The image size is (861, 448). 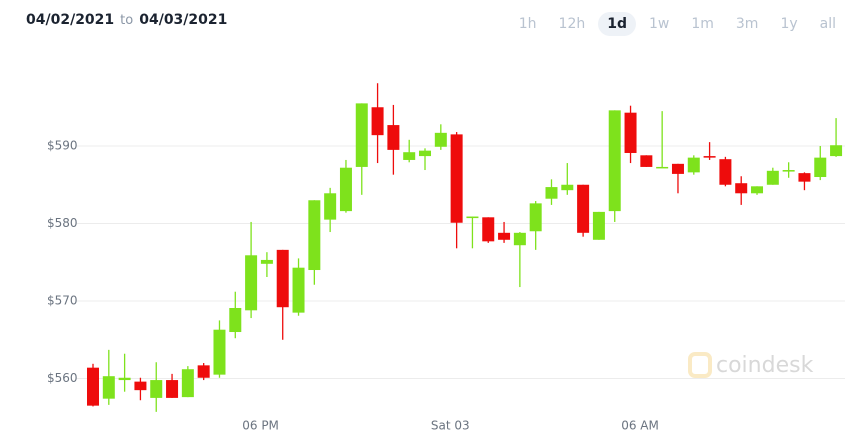 What do you see at coordinates (640, 426) in the screenshot?
I see `x-tick-label: 06 AM` at bounding box center [640, 426].